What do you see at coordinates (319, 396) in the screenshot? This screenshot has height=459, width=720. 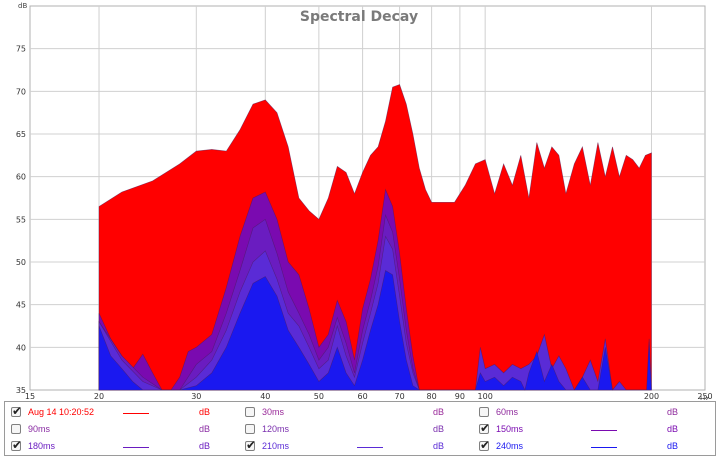 I see `x-tick-label: 50` at bounding box center [319, 396].